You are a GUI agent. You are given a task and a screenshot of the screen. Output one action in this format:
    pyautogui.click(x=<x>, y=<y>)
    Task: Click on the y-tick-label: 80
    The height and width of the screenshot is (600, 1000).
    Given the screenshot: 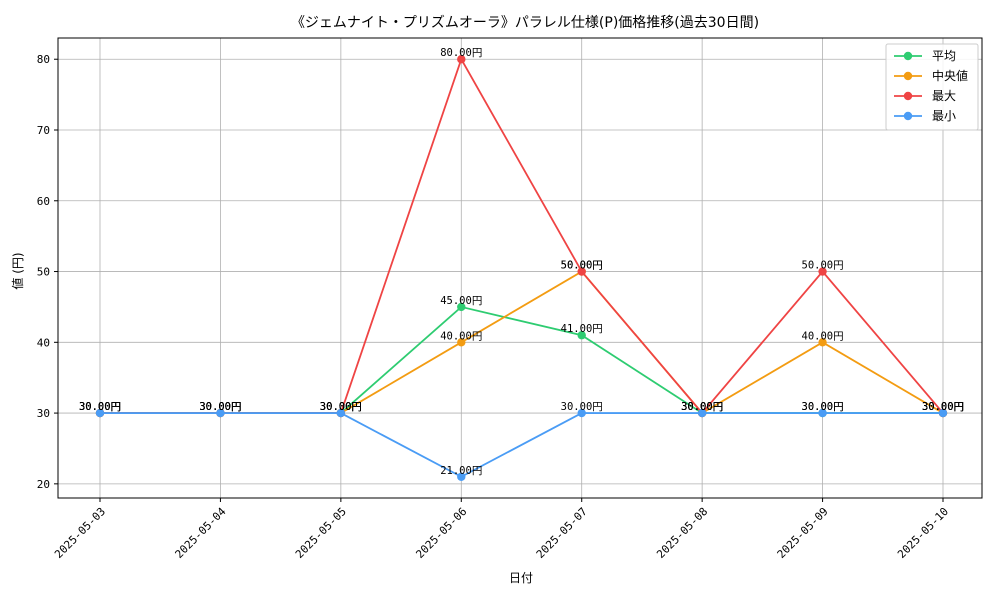 What is the action you would take?
    pyautogui.click(x=43, y=59)
    